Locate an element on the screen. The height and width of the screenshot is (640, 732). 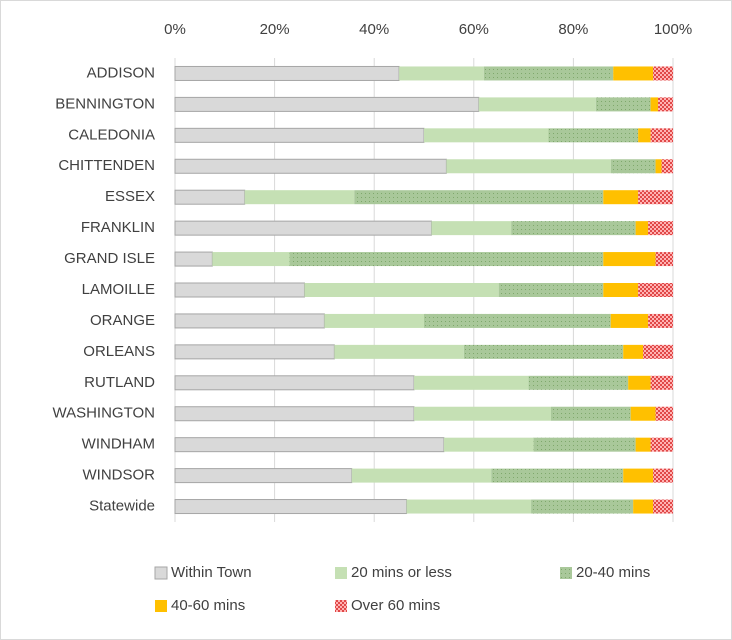
y-tick-label: WINDSOR is located at coordinates (119, 475).